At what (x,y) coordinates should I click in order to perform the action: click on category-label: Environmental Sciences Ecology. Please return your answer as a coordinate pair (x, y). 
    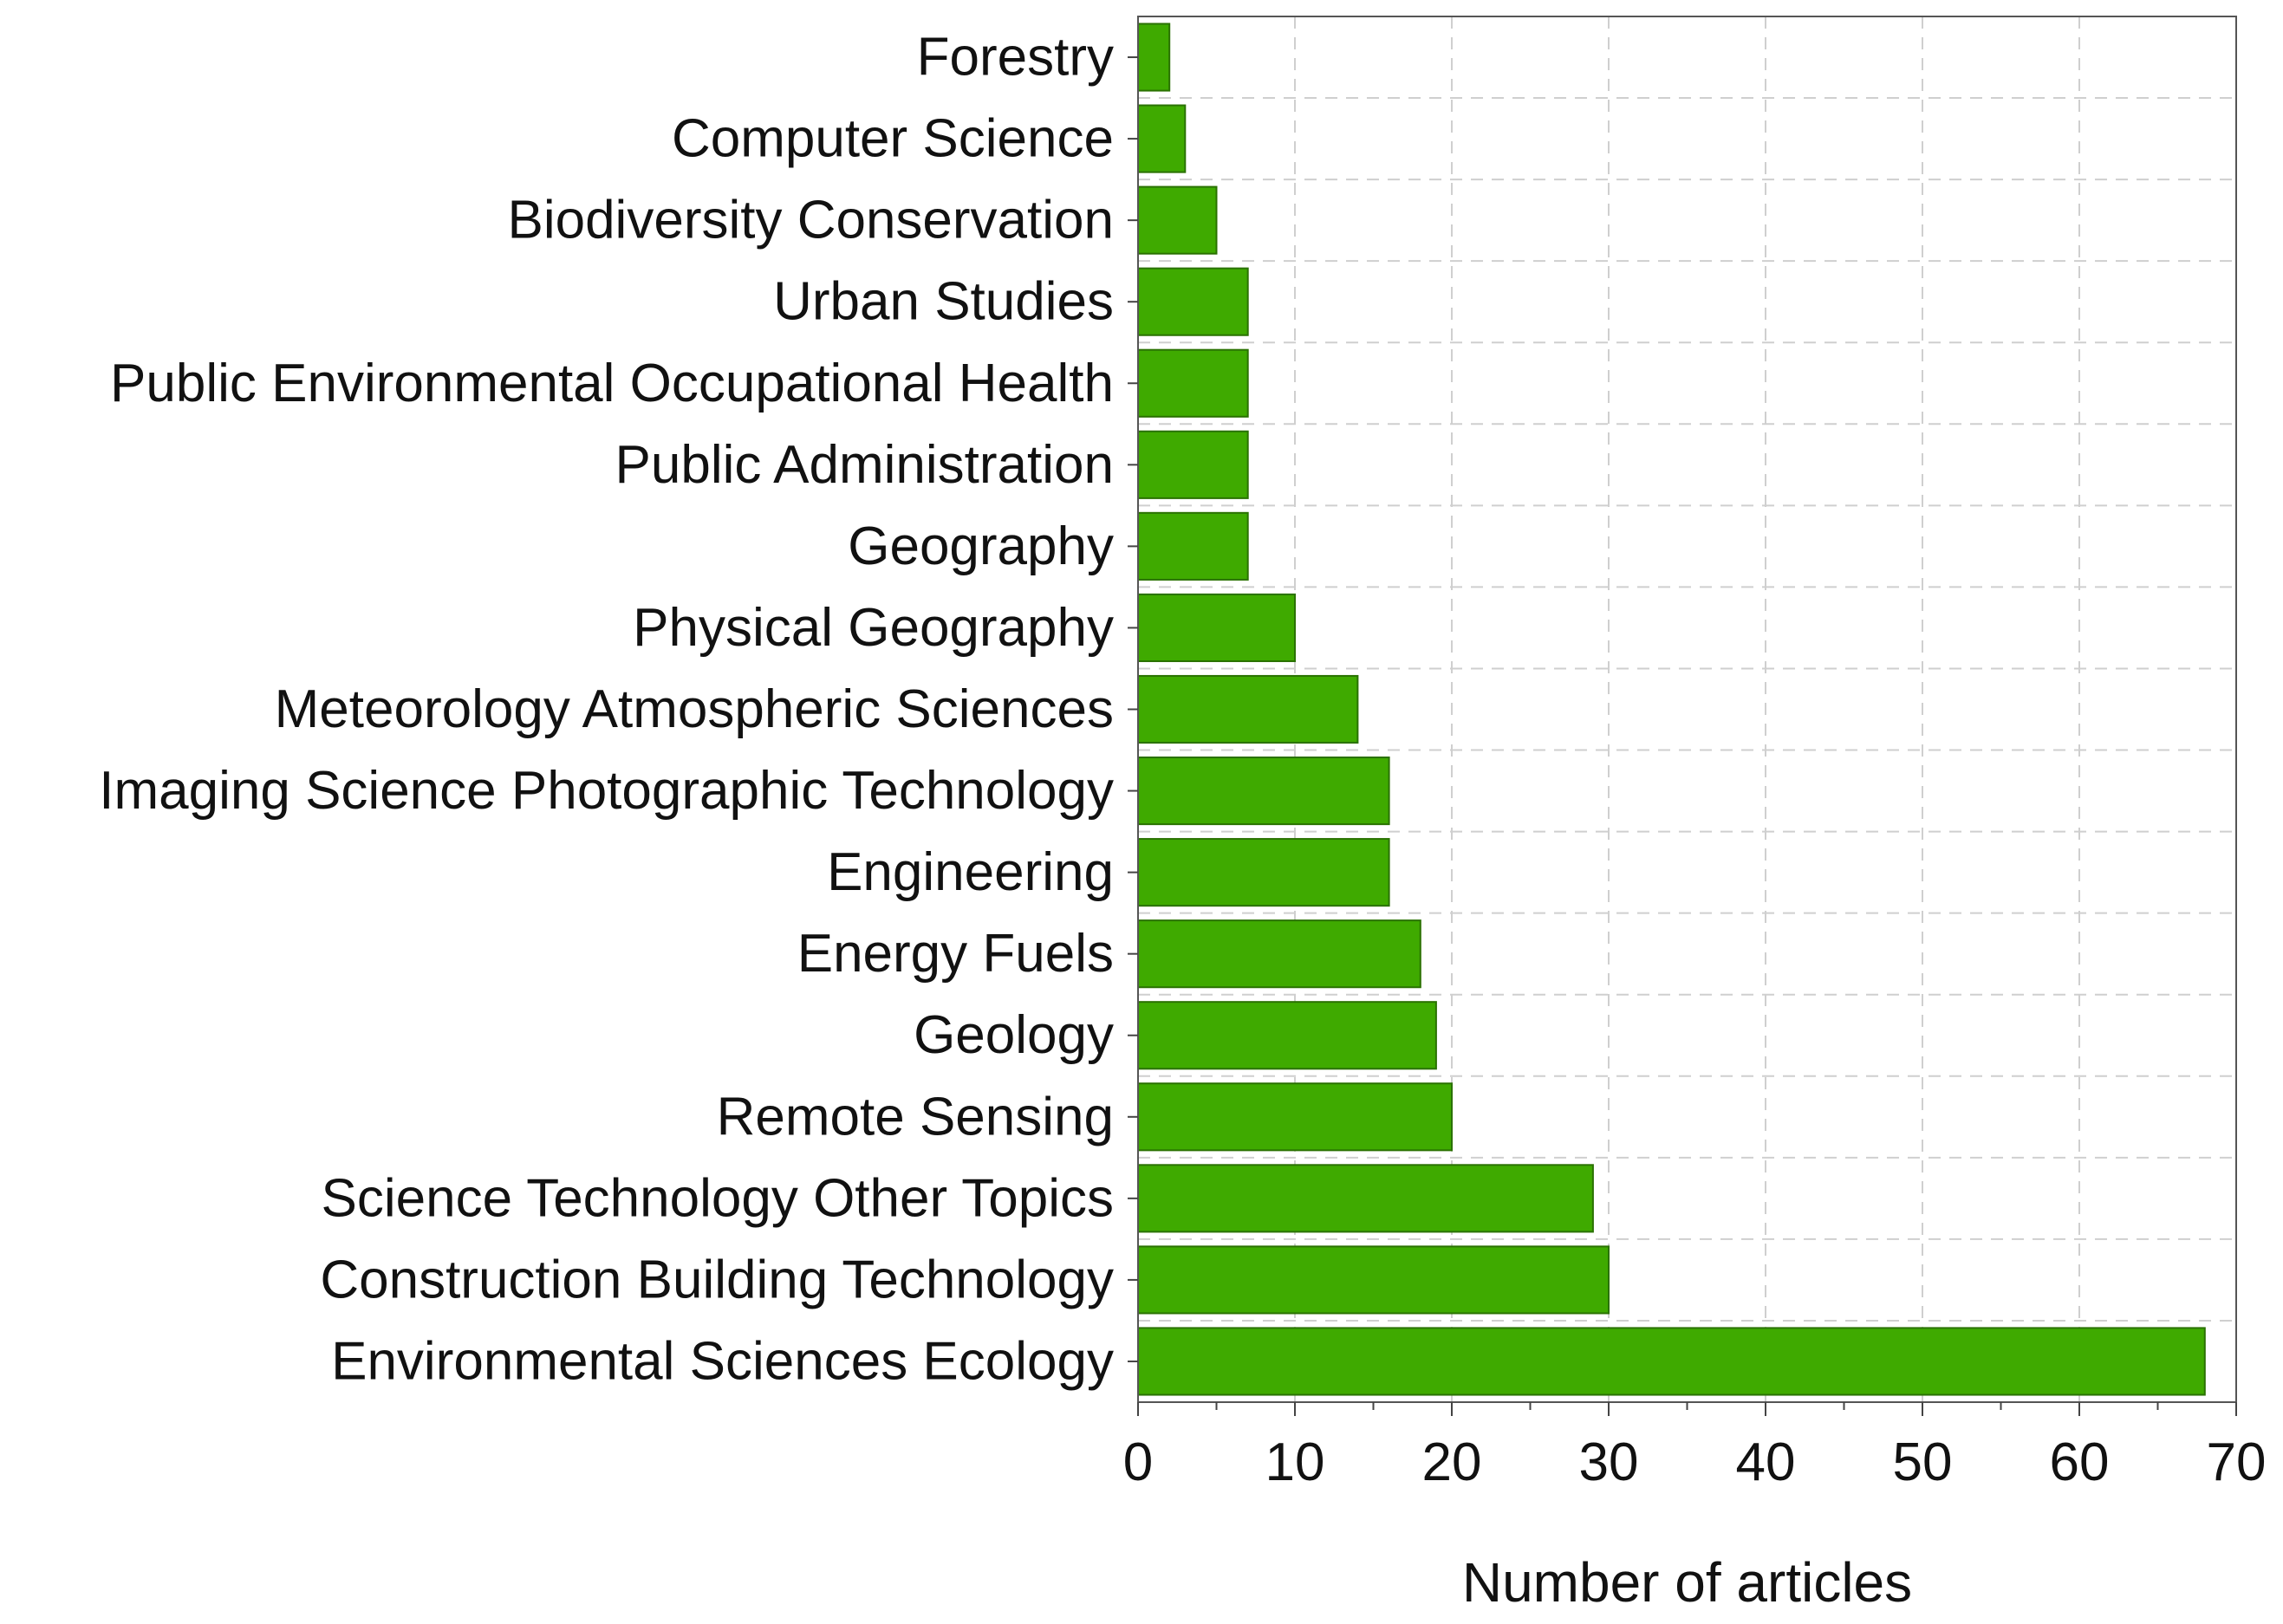
    Looking at the image, I should click on (722, 1361).